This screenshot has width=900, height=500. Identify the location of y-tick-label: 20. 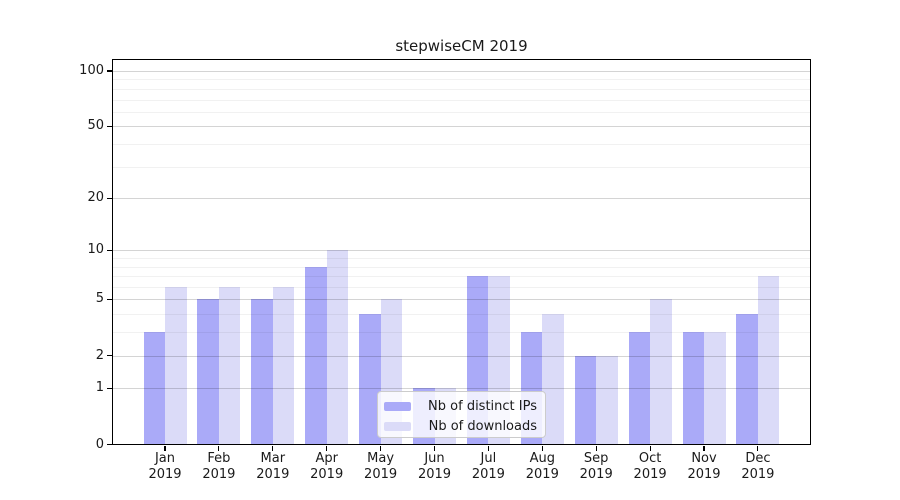
(95, 198).